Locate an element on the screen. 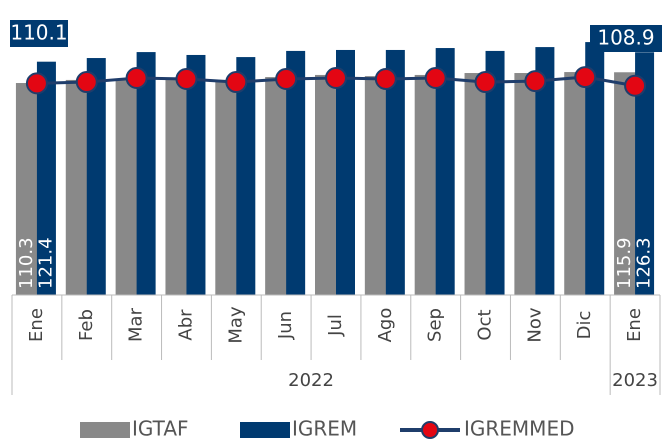 This screenshot has width=665, height=441. x-tick-label: Ago is located at coordinates (385, 325).